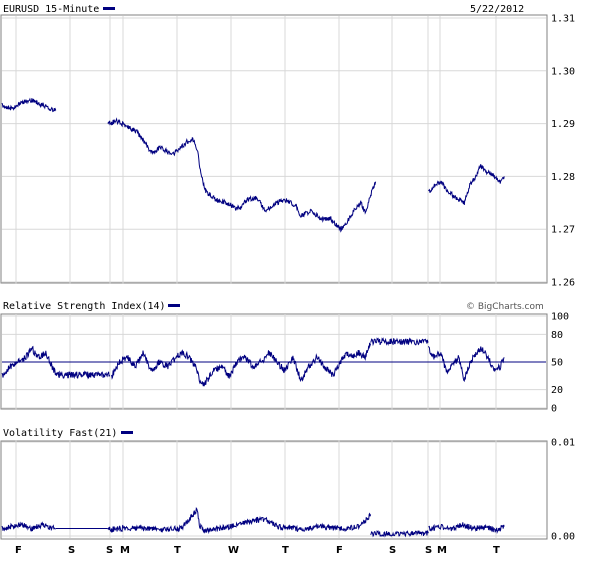  I want to click on y-tick-label: 50, so click(557, 363).